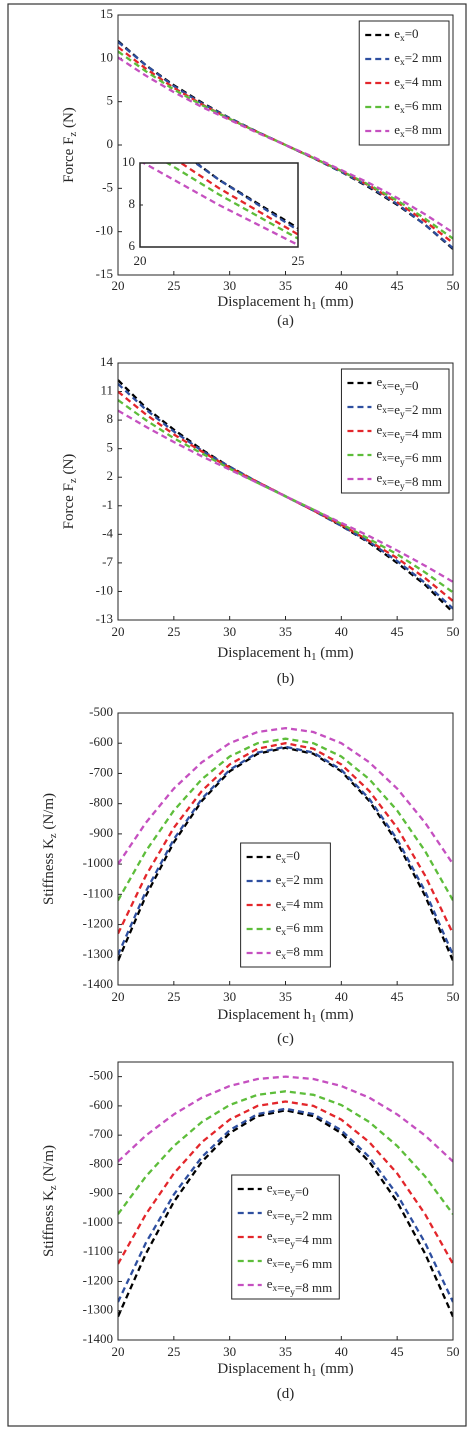 This screenshot has height=1433, width=474. I want to click on y-tick-label: -1, so click(107, 504).